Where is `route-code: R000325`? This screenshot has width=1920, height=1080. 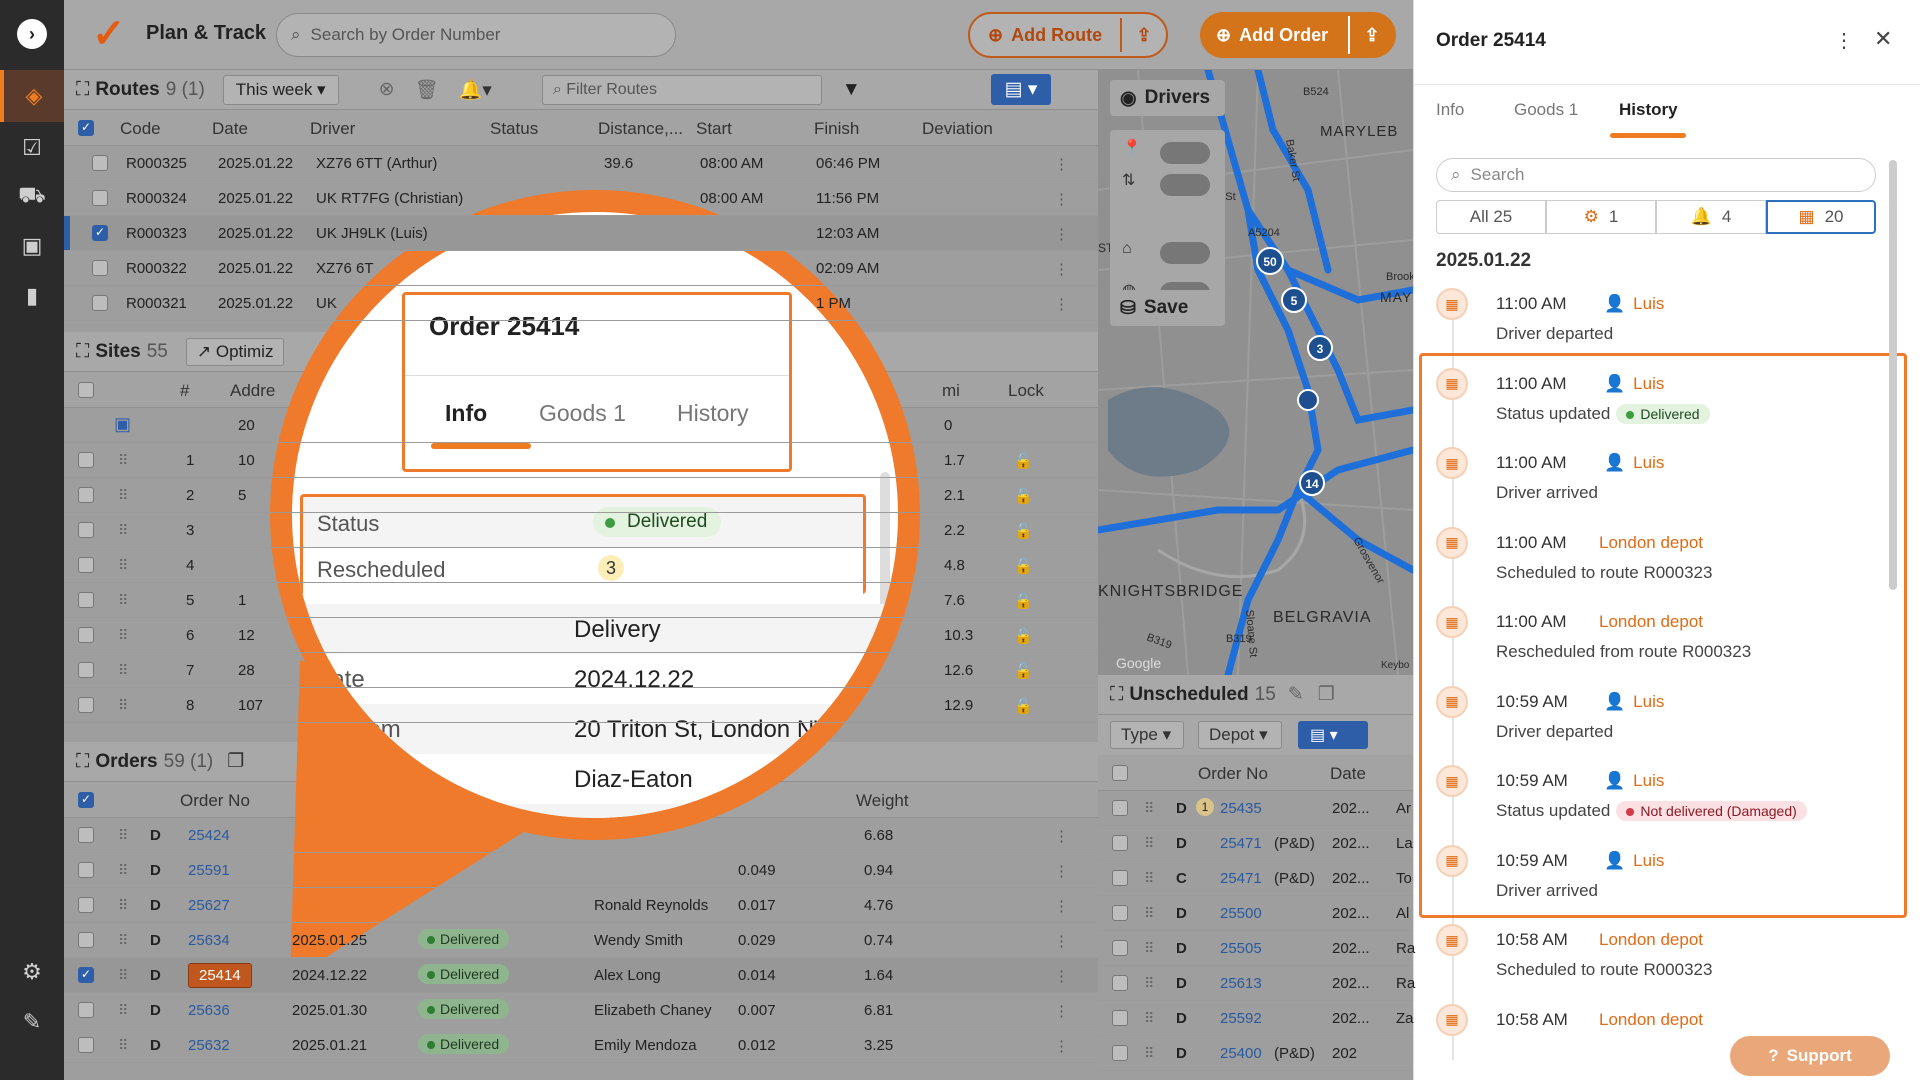 route-code: R000325 is located at coordinates (156, 163).